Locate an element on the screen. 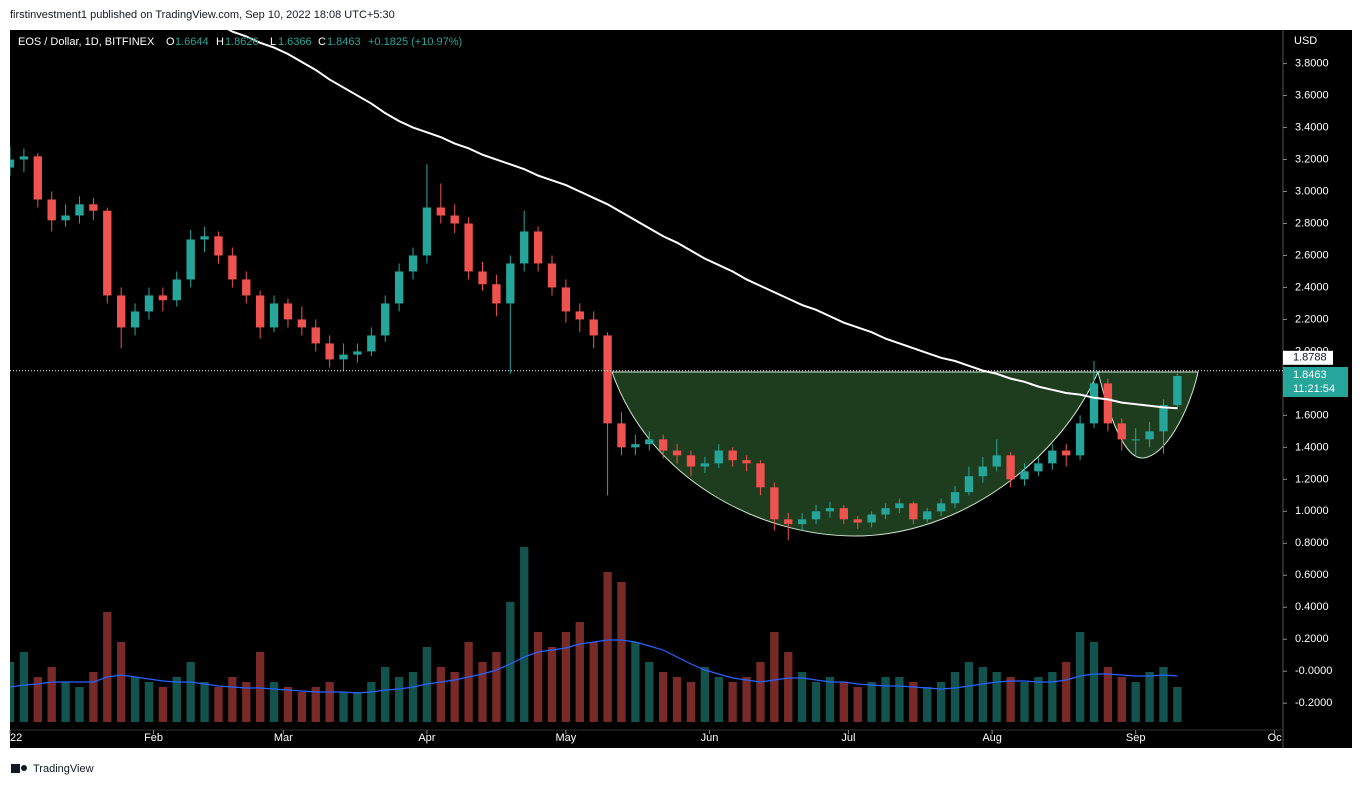  high-level-tag is located at coordinates (1308, 357).